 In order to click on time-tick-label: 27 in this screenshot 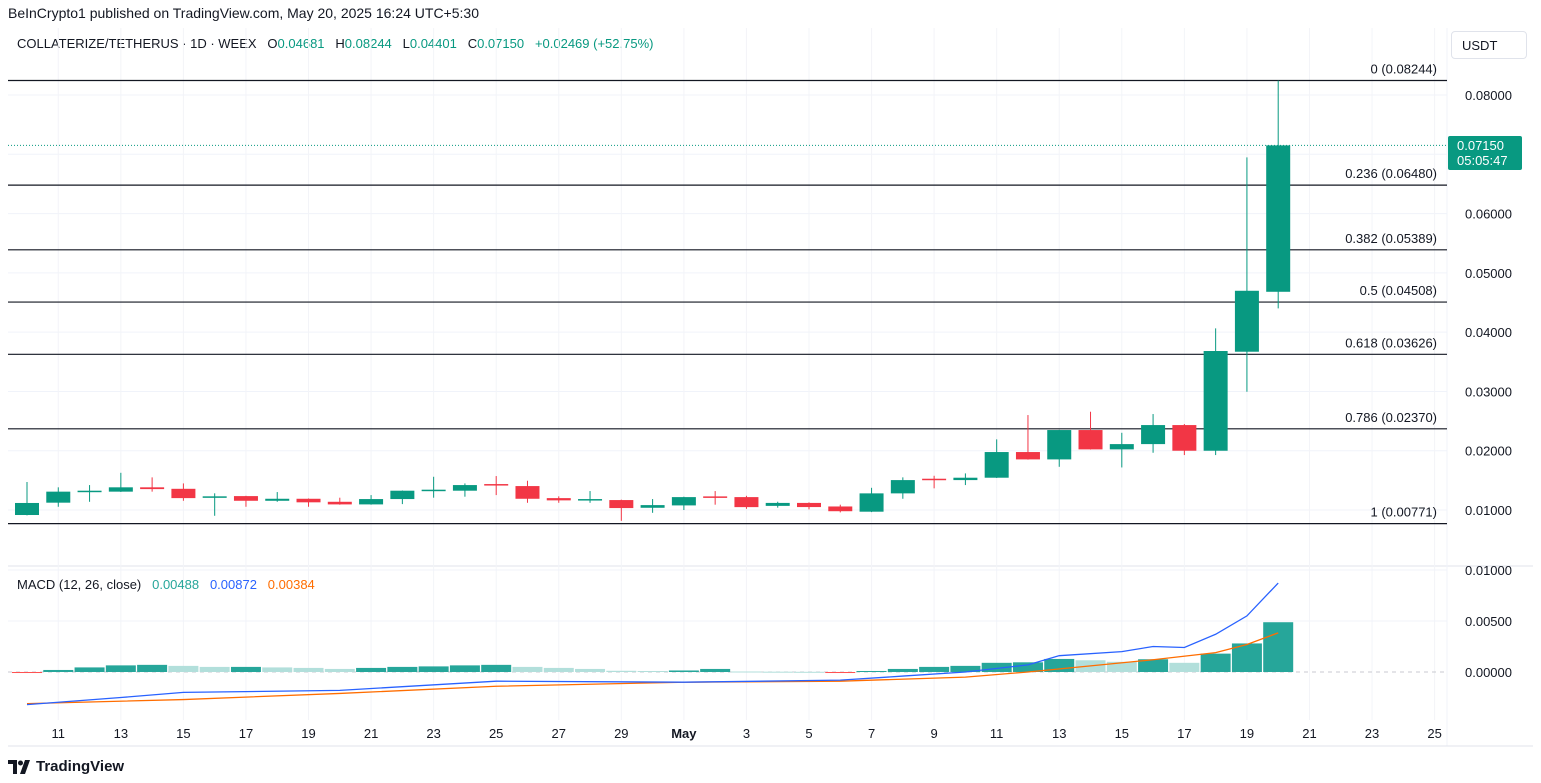, I will do `click(559, 733)`.